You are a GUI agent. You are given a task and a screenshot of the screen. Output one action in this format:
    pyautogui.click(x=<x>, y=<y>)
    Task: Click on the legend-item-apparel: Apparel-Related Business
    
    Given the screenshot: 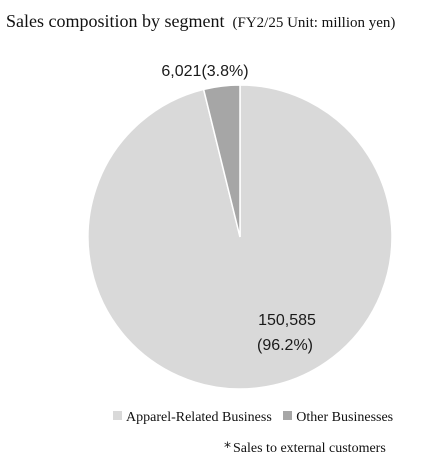 What is the action you would take?
    pyautogui.click(x=192, y=418)
    